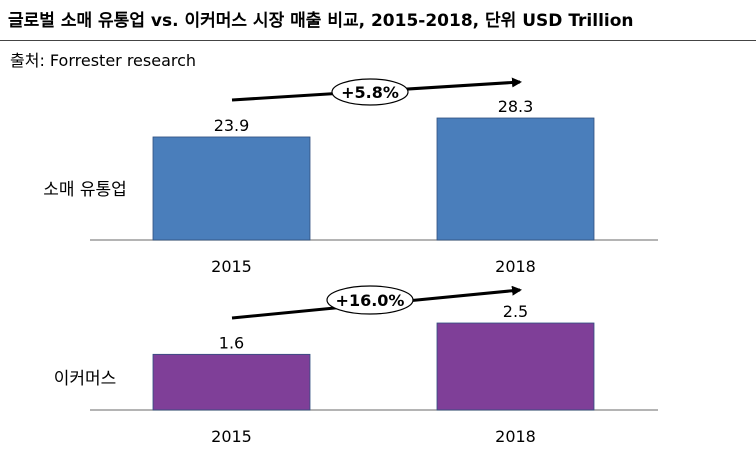 The image size is (756, 476). I want to click on data-label: 28.3, so click(516, 106).